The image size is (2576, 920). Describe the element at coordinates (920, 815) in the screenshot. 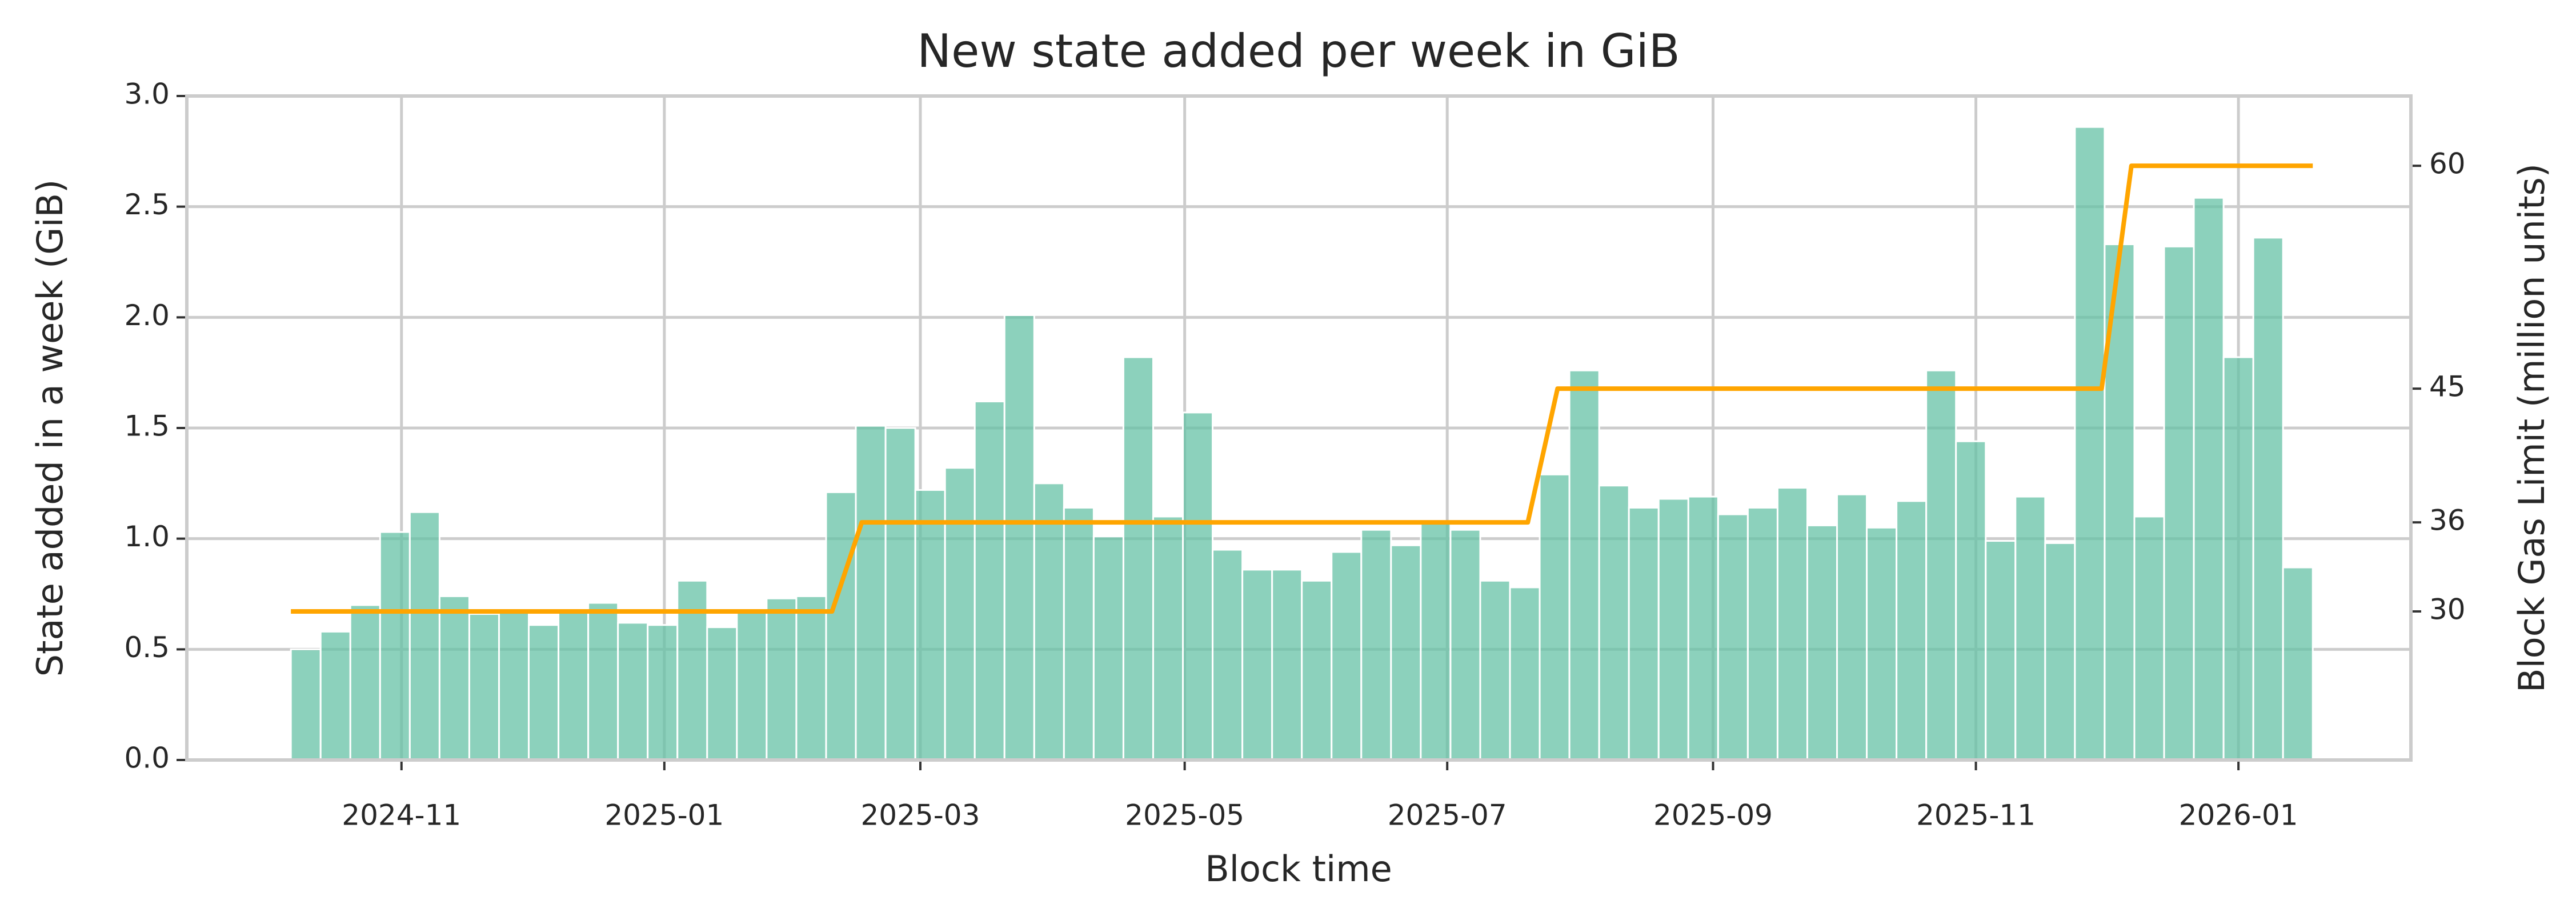

I see `x-tick-label: 2025-03` at that location.